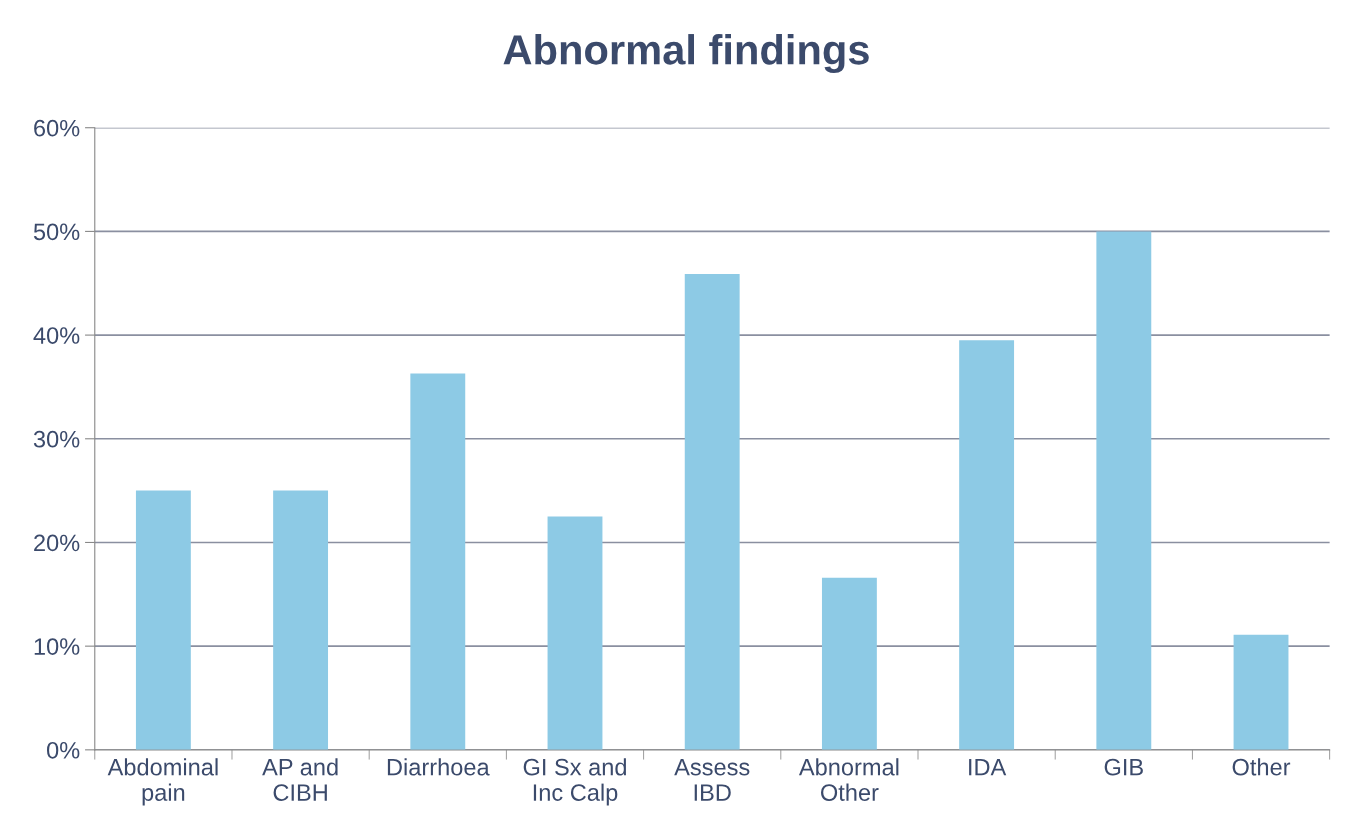 The image size is (1354, 824). I want to click on chart-title: Abnormal findings, so click(686, 54).